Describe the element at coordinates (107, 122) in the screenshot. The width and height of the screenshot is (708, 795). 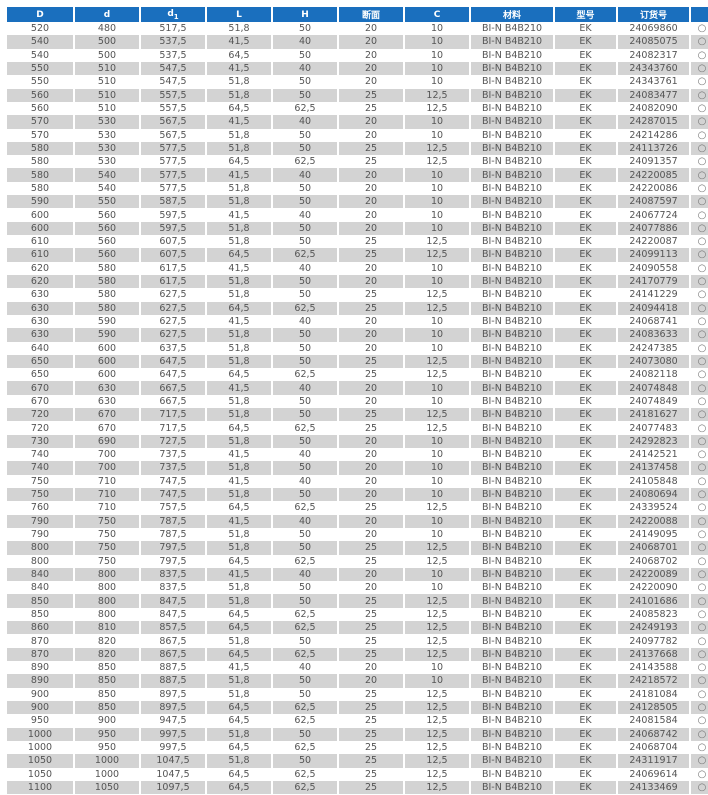
I see `cell-d: 530` at that location.